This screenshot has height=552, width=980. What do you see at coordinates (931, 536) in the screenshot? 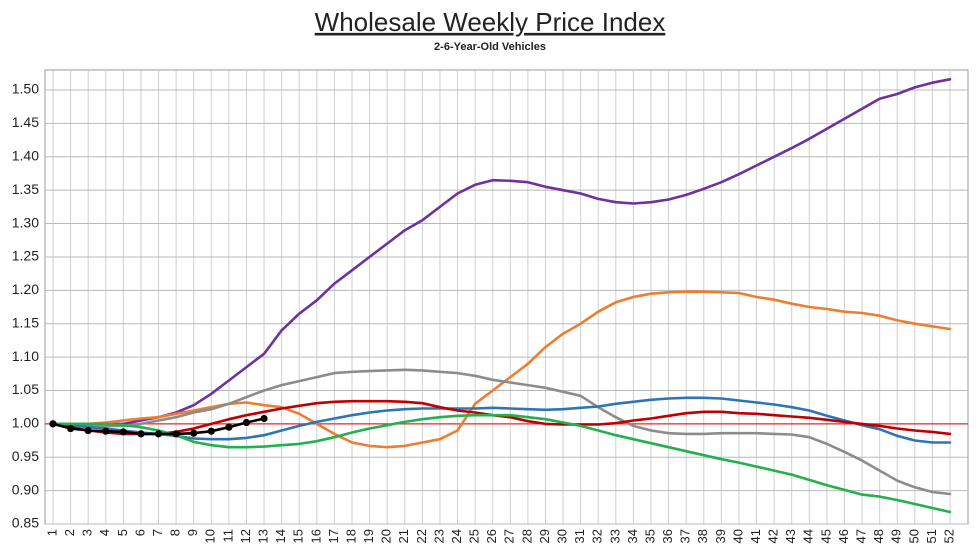
I see `x-tick-label: 51` at bounding box center [931, 536].